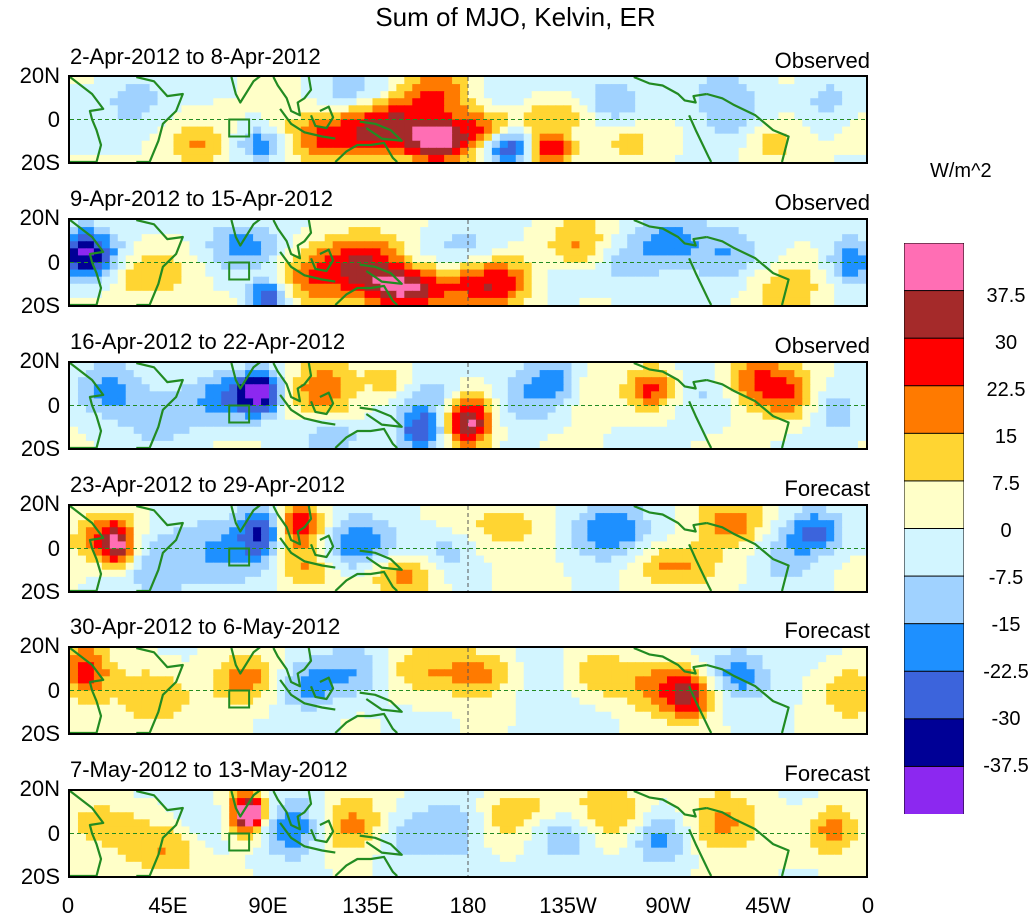  What do you see at coordinates (205, 626) in the screenshot?
I see `panel-5-date-range: 30-Apr-2012 to 6-May-2012` at bounding box center [205, 626].